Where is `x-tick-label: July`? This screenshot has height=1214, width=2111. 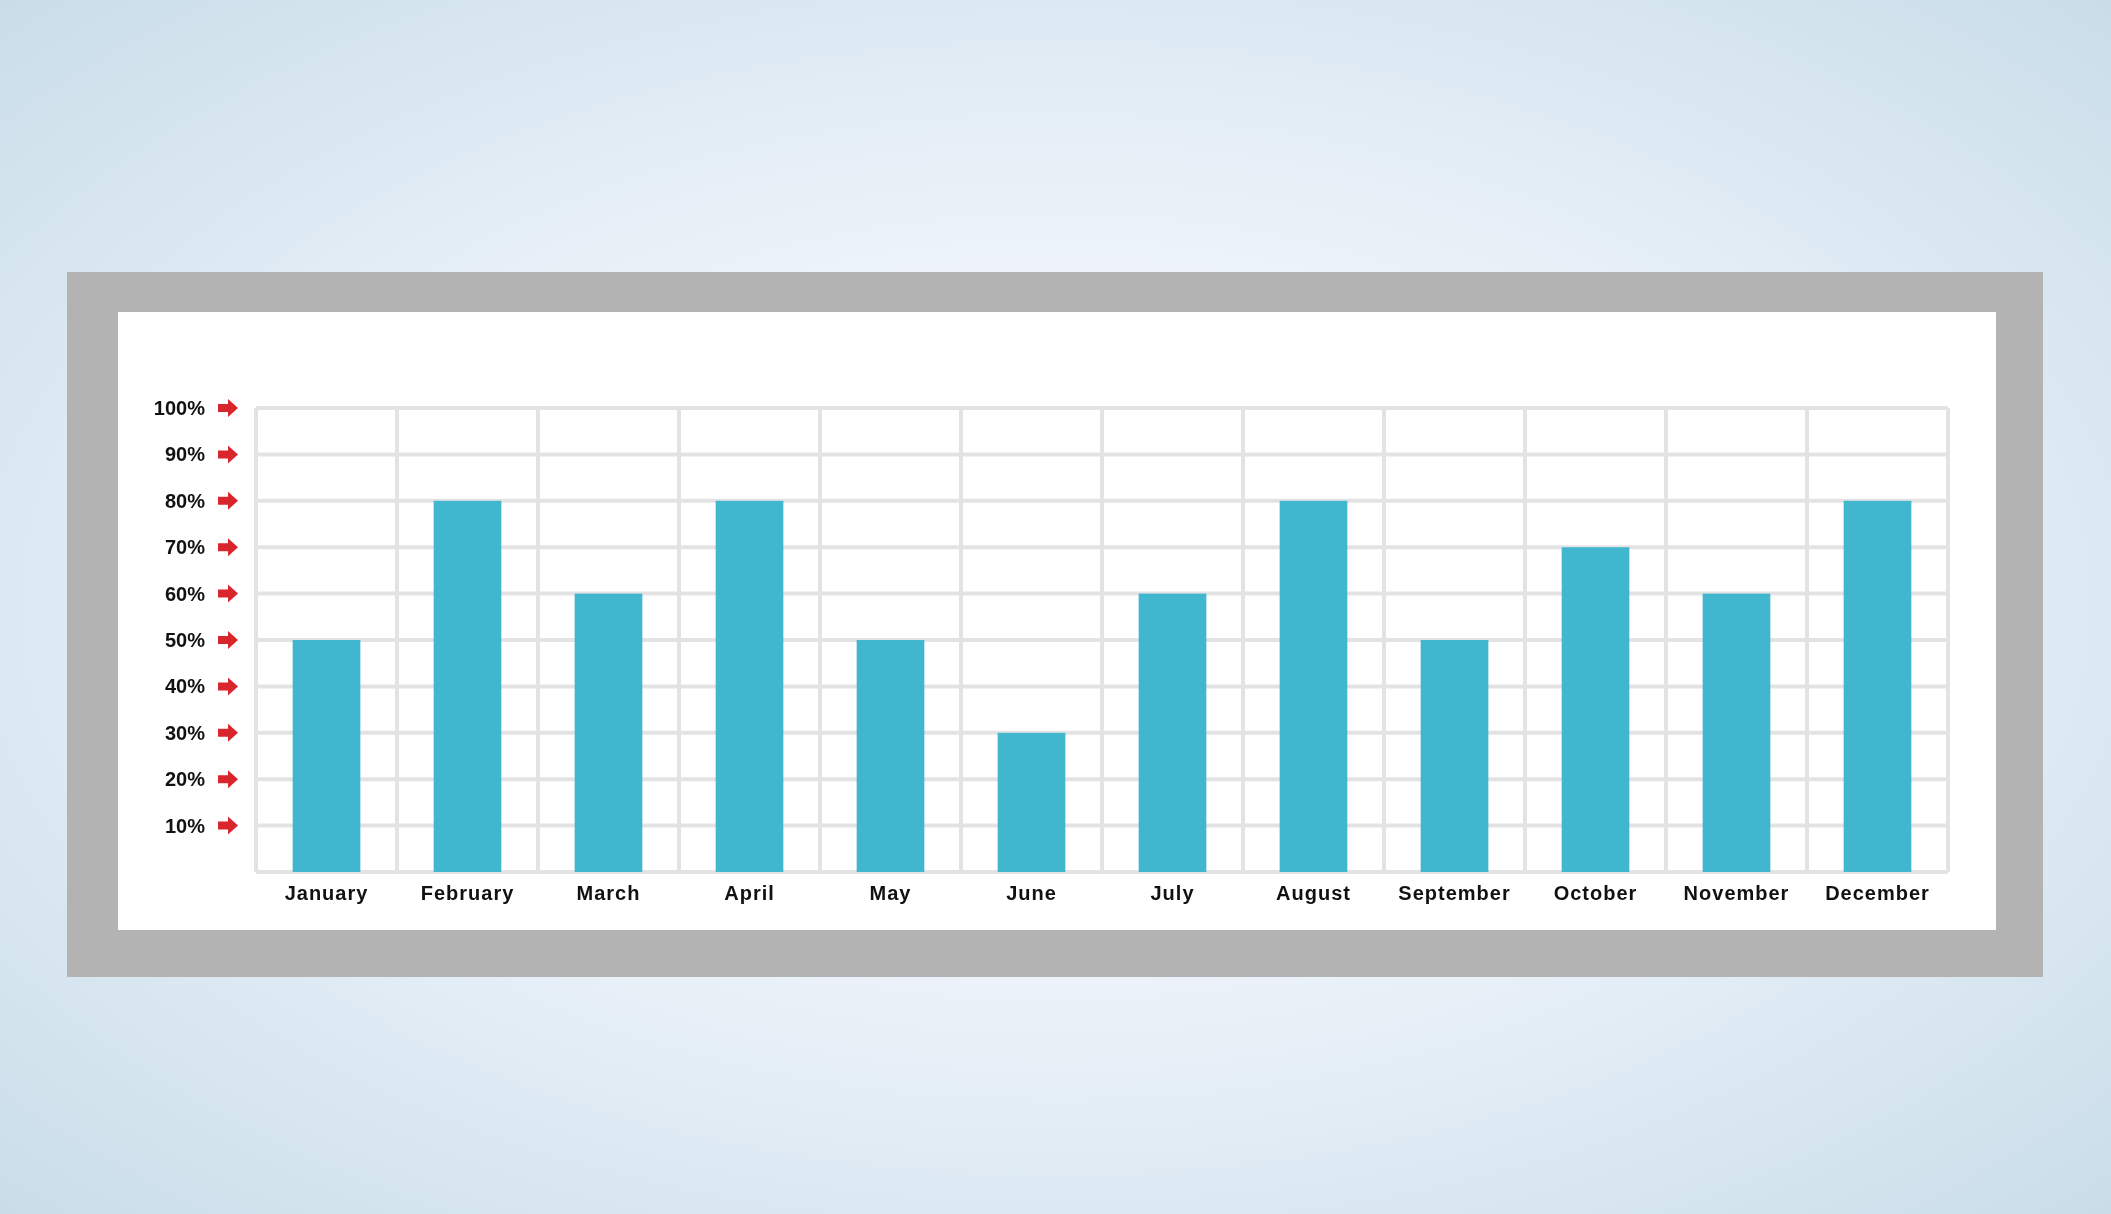 x-tick-label: July is located at coordinates (1172, 893).